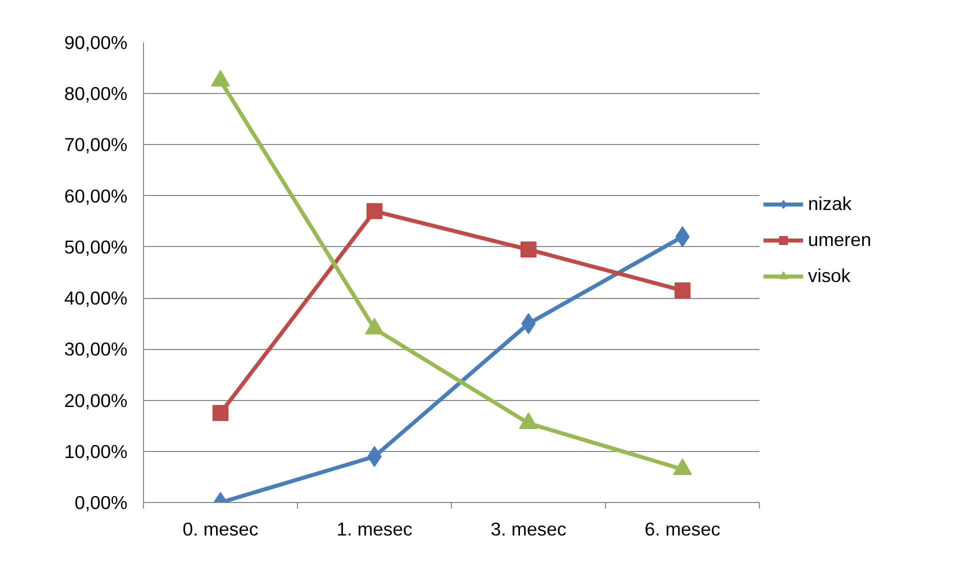 Image resolution: width=954 pixels, height=579 pixels. What do you see at coordinates (96, 400) in the screenshot?
I see `y-tick-label: 20,00%` at bounding box center [96, 400].